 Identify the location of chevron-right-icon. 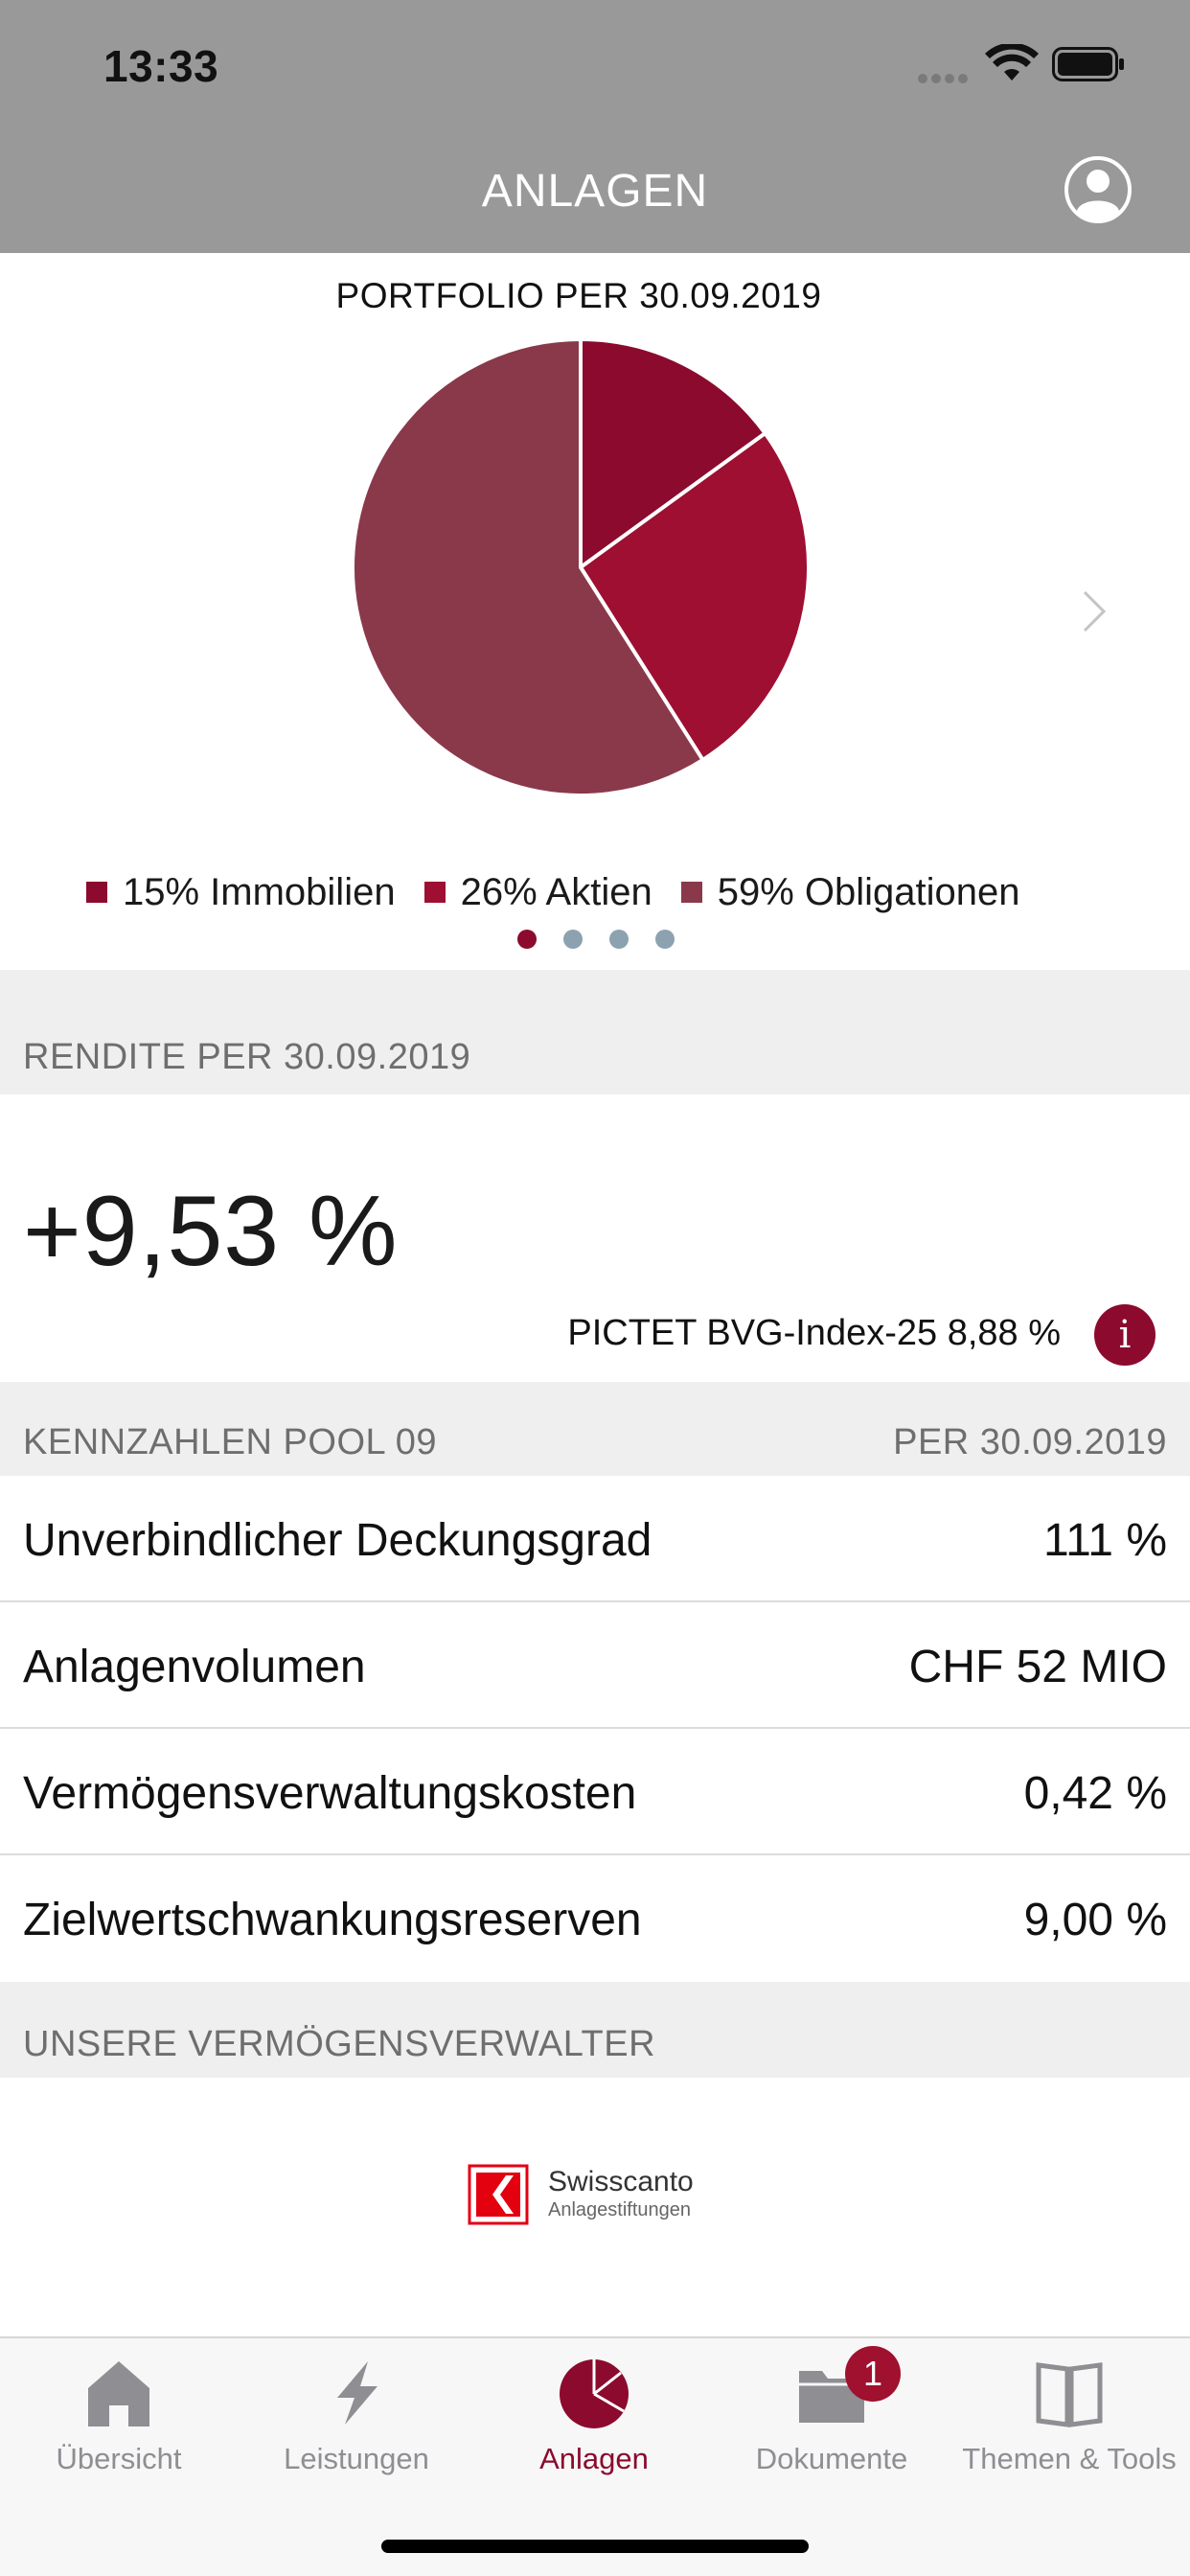
(1095, 611).